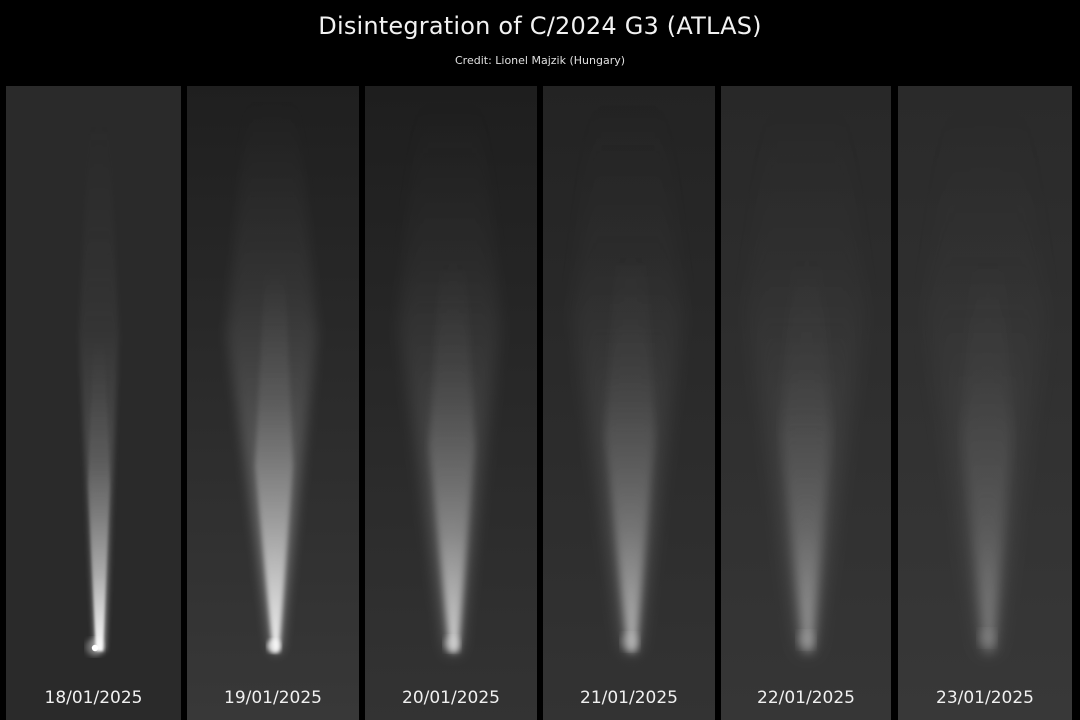 This screenshot has width=1080, height=720. Describe the element at coordinates (629, 698) in the screenshot. I see `panel-date: 21/01/2025` at that location.